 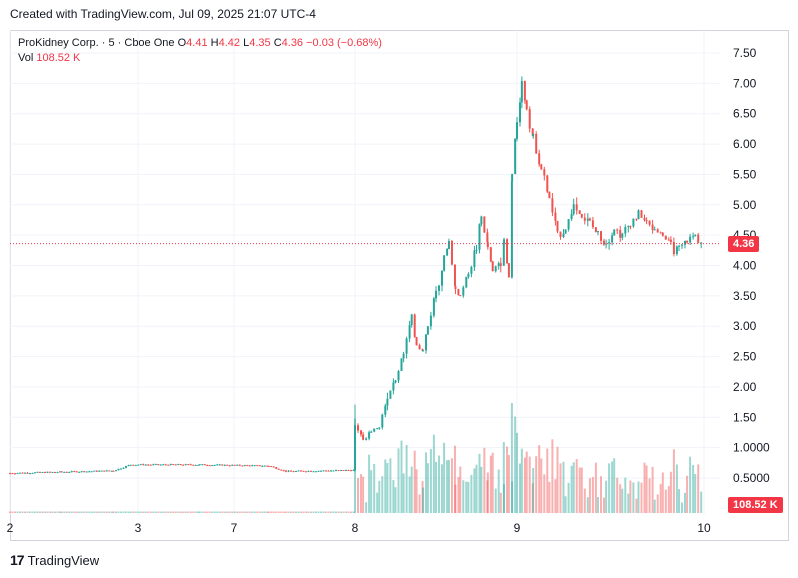 I want to click on y-tick-label: 1.0000, so click(x=751, y=448).